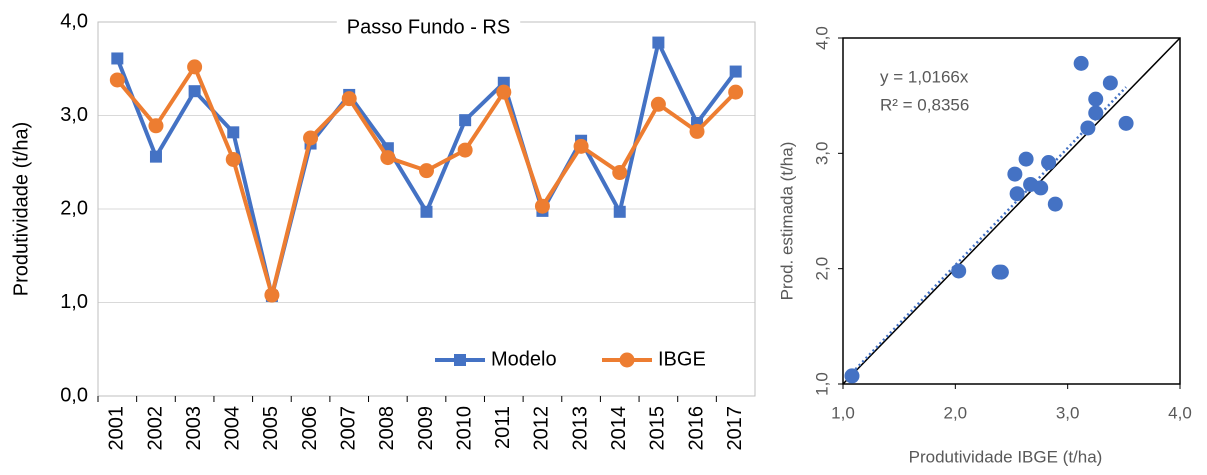 This screenshot has width=1207, height=475. Describe the element at coordinates (1006, 456) in the screenshot. I see `x-axis-label: Produtividade IBGE (t/ha)` at that location.